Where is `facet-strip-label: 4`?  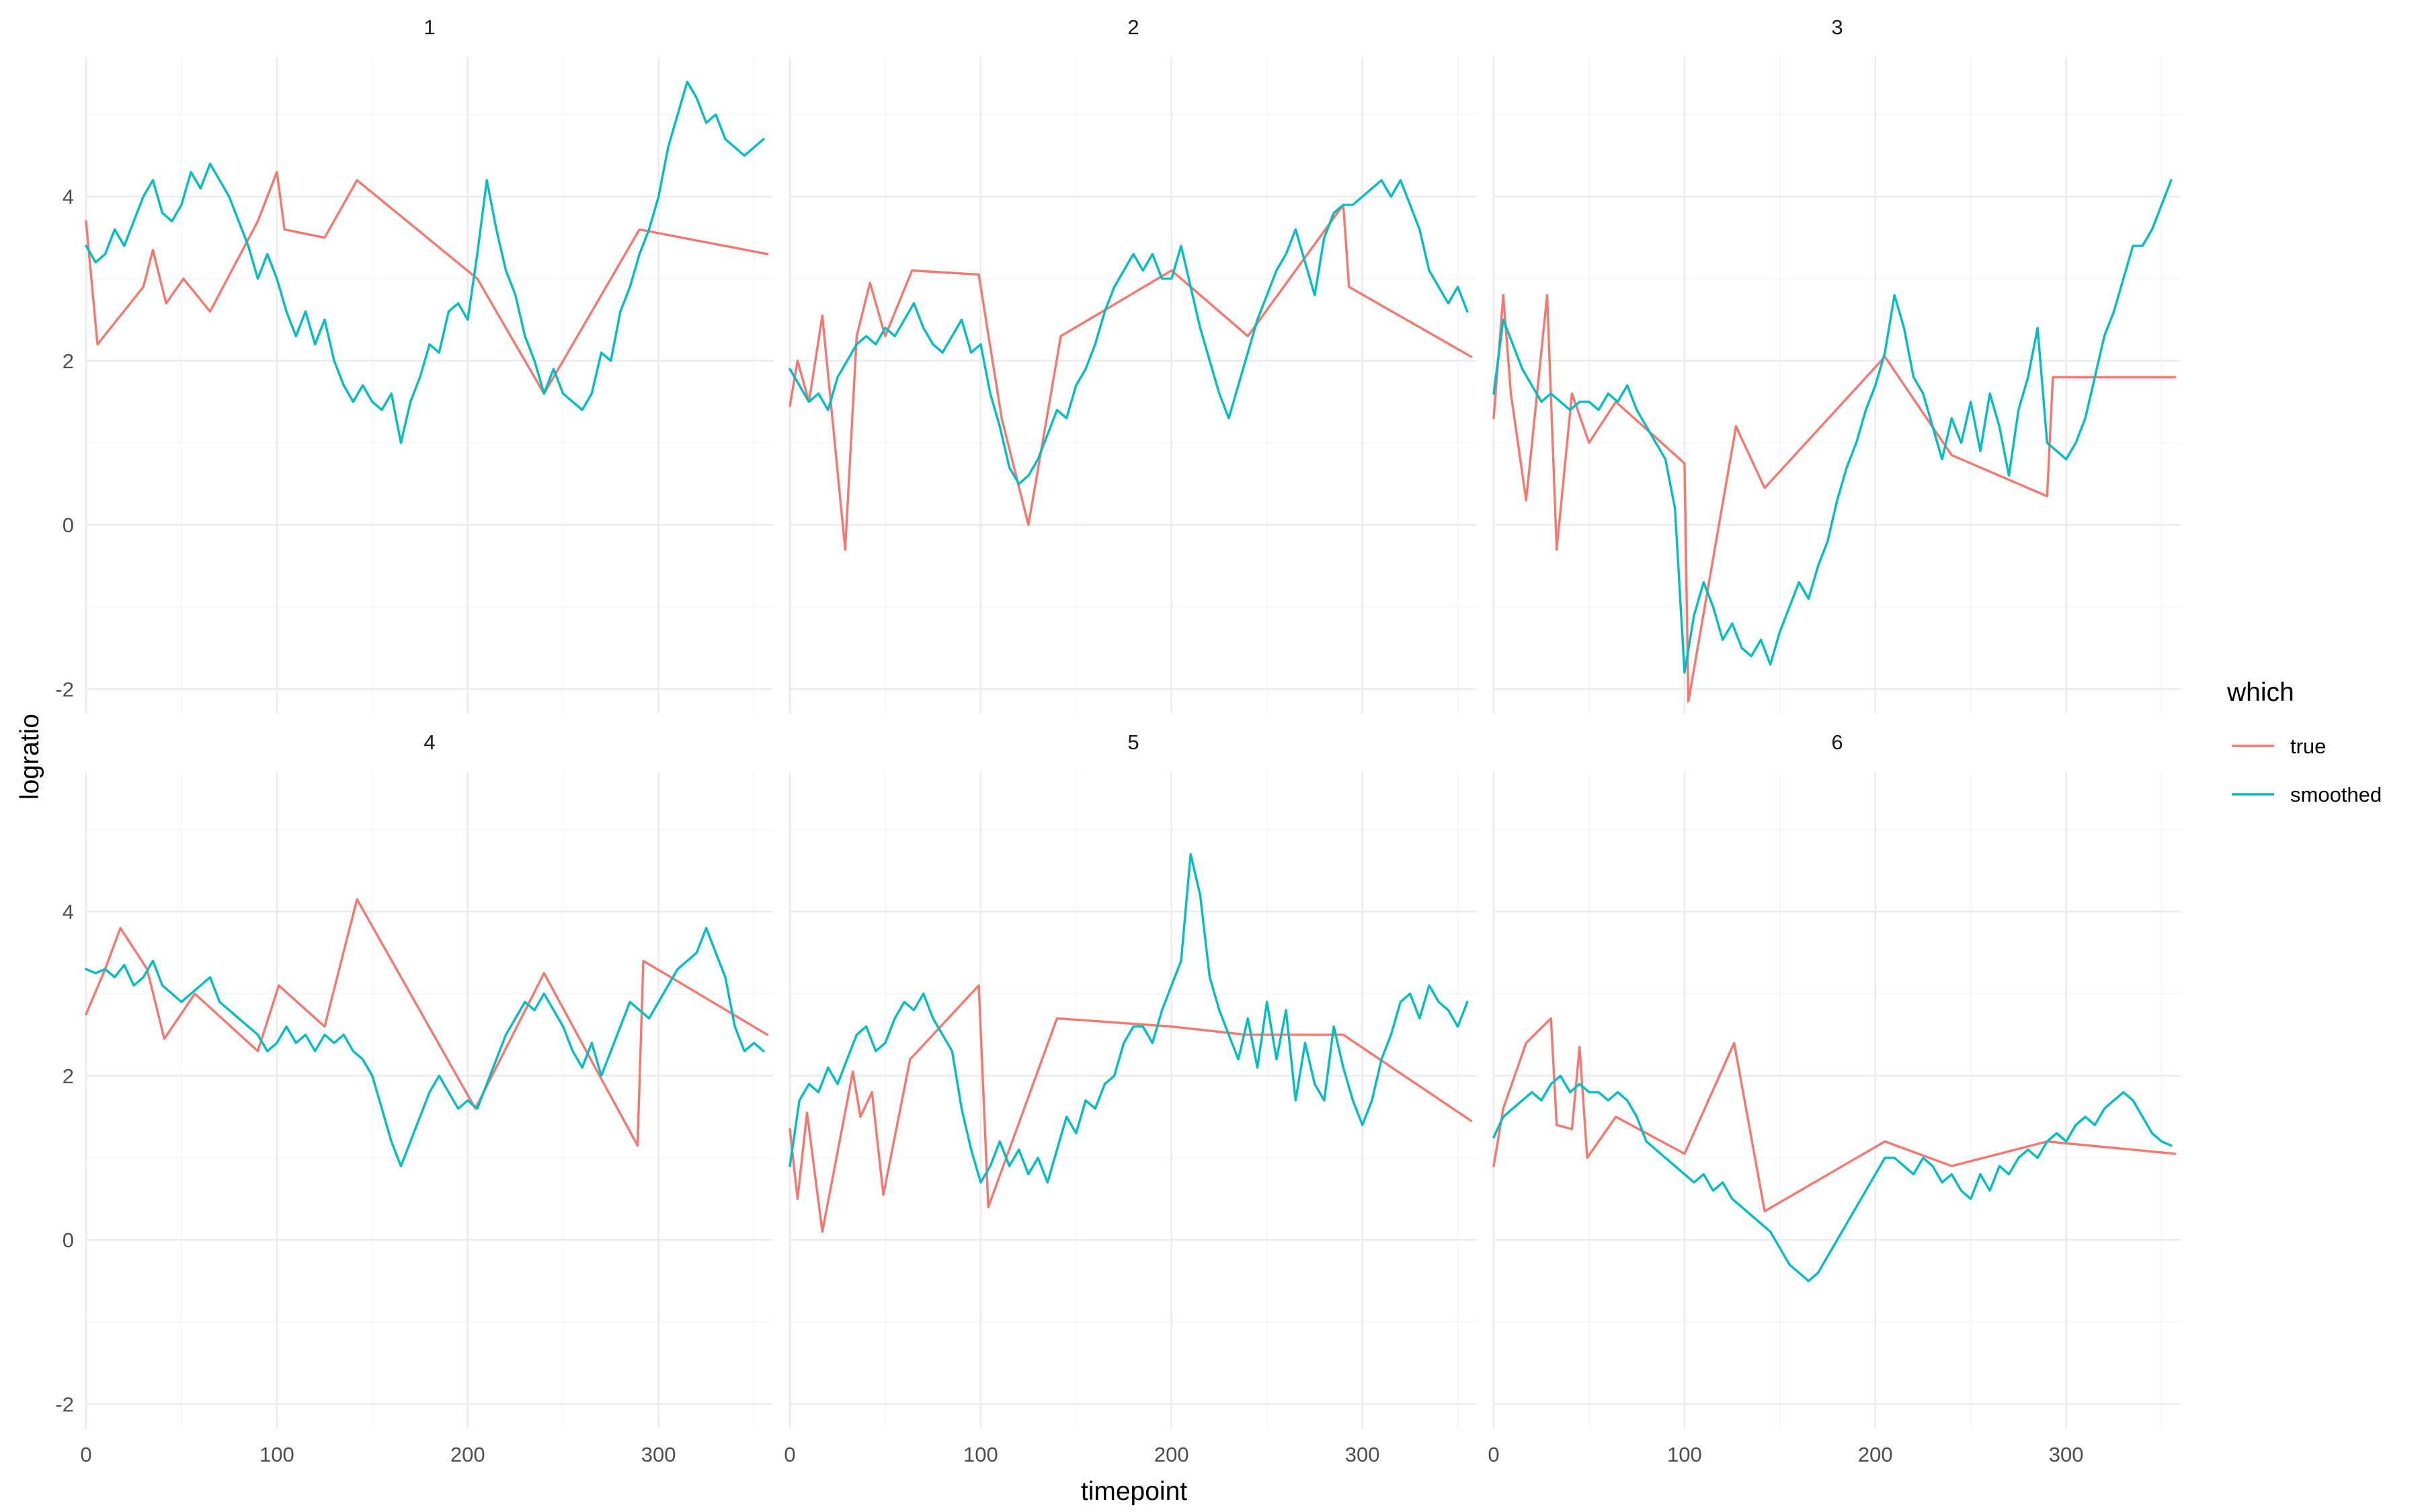
facet-strip-label: 4 is located at coordinates (429, 742).